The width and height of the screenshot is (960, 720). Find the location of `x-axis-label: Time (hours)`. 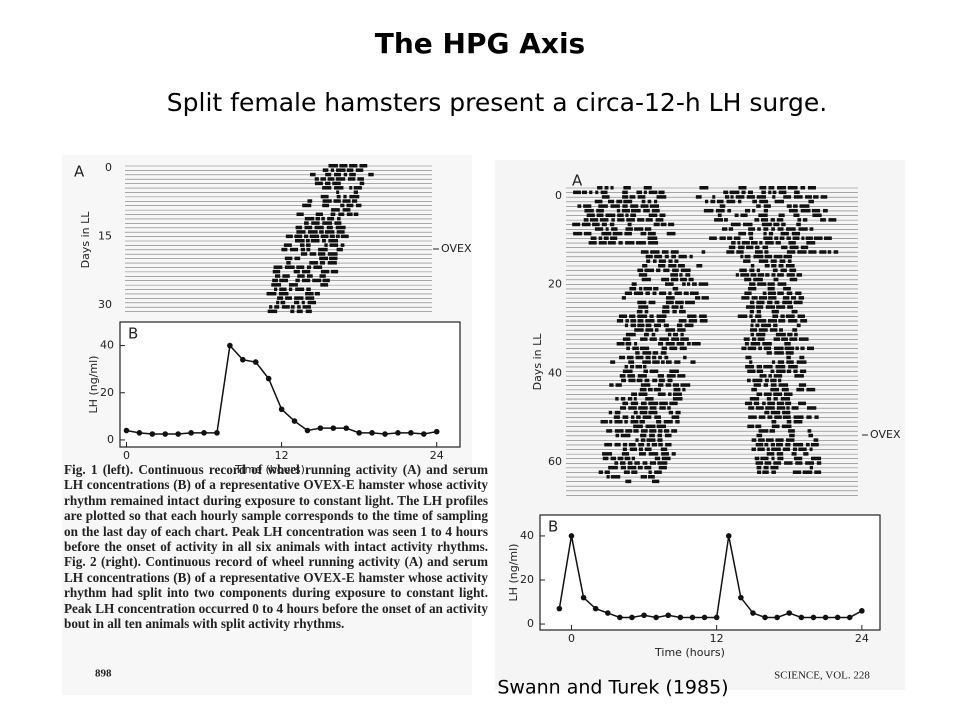

x-axis-label: Time (hours) is located at coordinates (269, 469).